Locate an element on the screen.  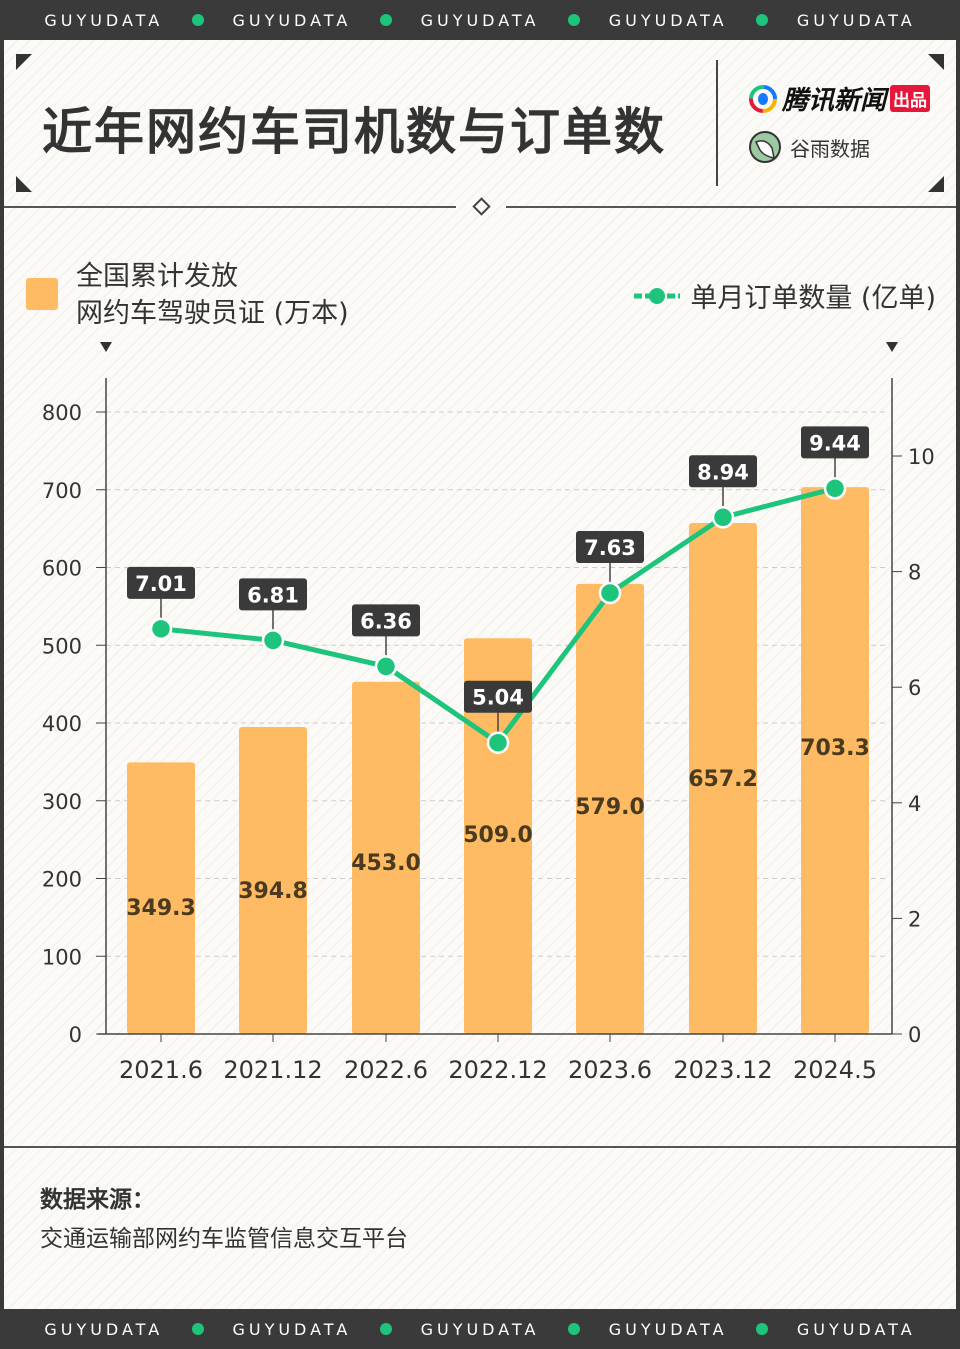
line-value-label: 6.36 is located at coordinates (386, 621).